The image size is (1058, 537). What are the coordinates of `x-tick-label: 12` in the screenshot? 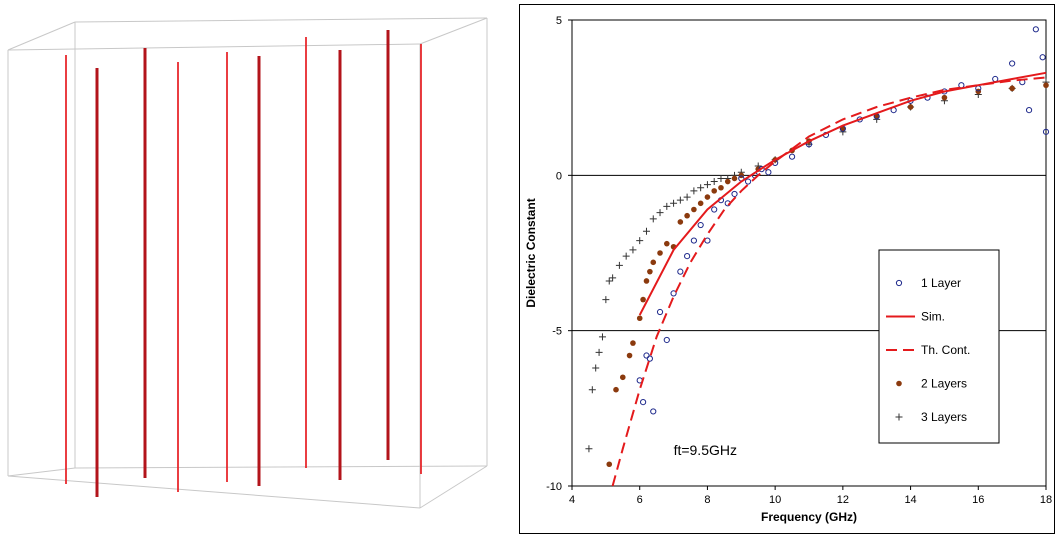 It's located at (843, 500).